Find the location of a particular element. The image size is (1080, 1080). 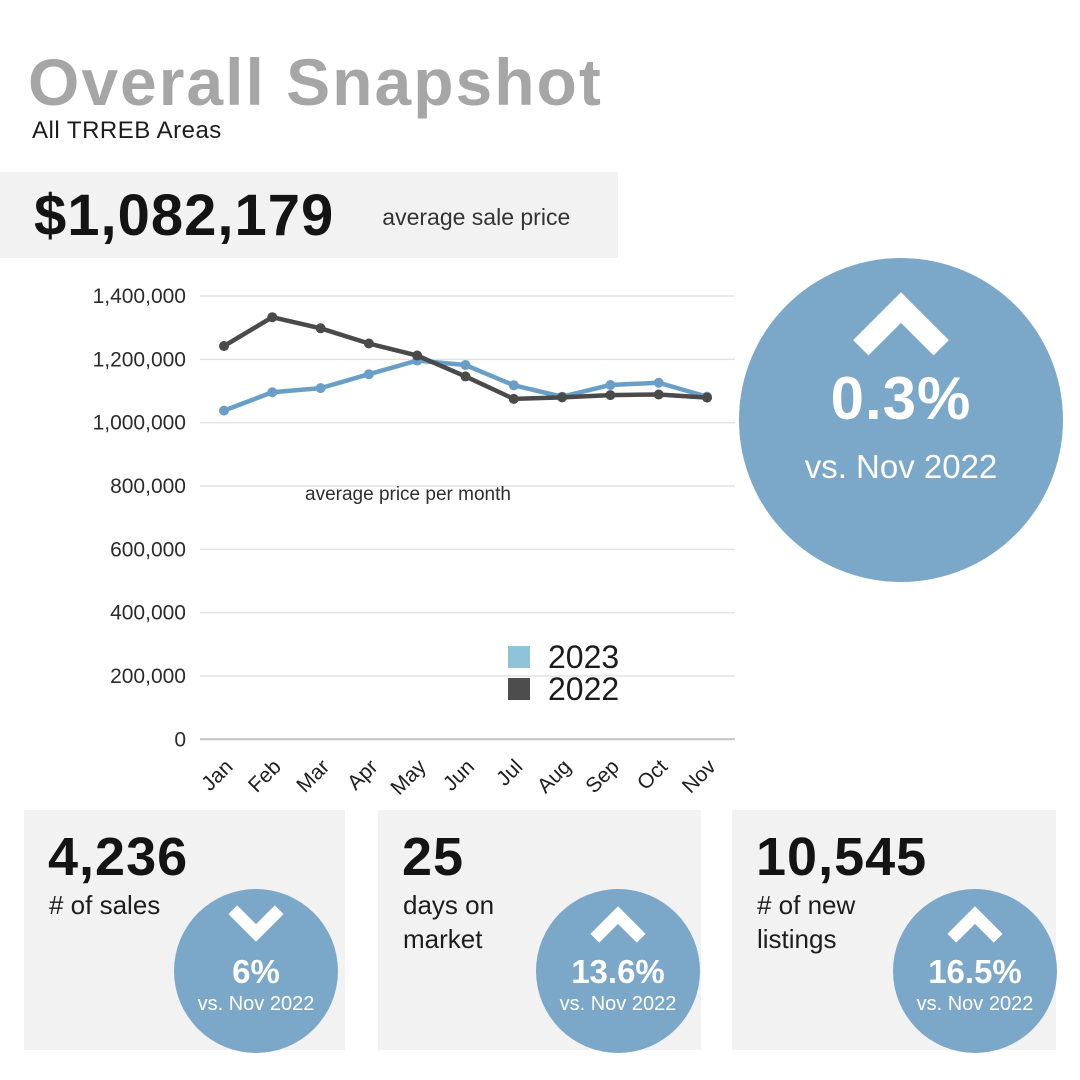

svg-text: Jun is located at coordinates (459, 775).